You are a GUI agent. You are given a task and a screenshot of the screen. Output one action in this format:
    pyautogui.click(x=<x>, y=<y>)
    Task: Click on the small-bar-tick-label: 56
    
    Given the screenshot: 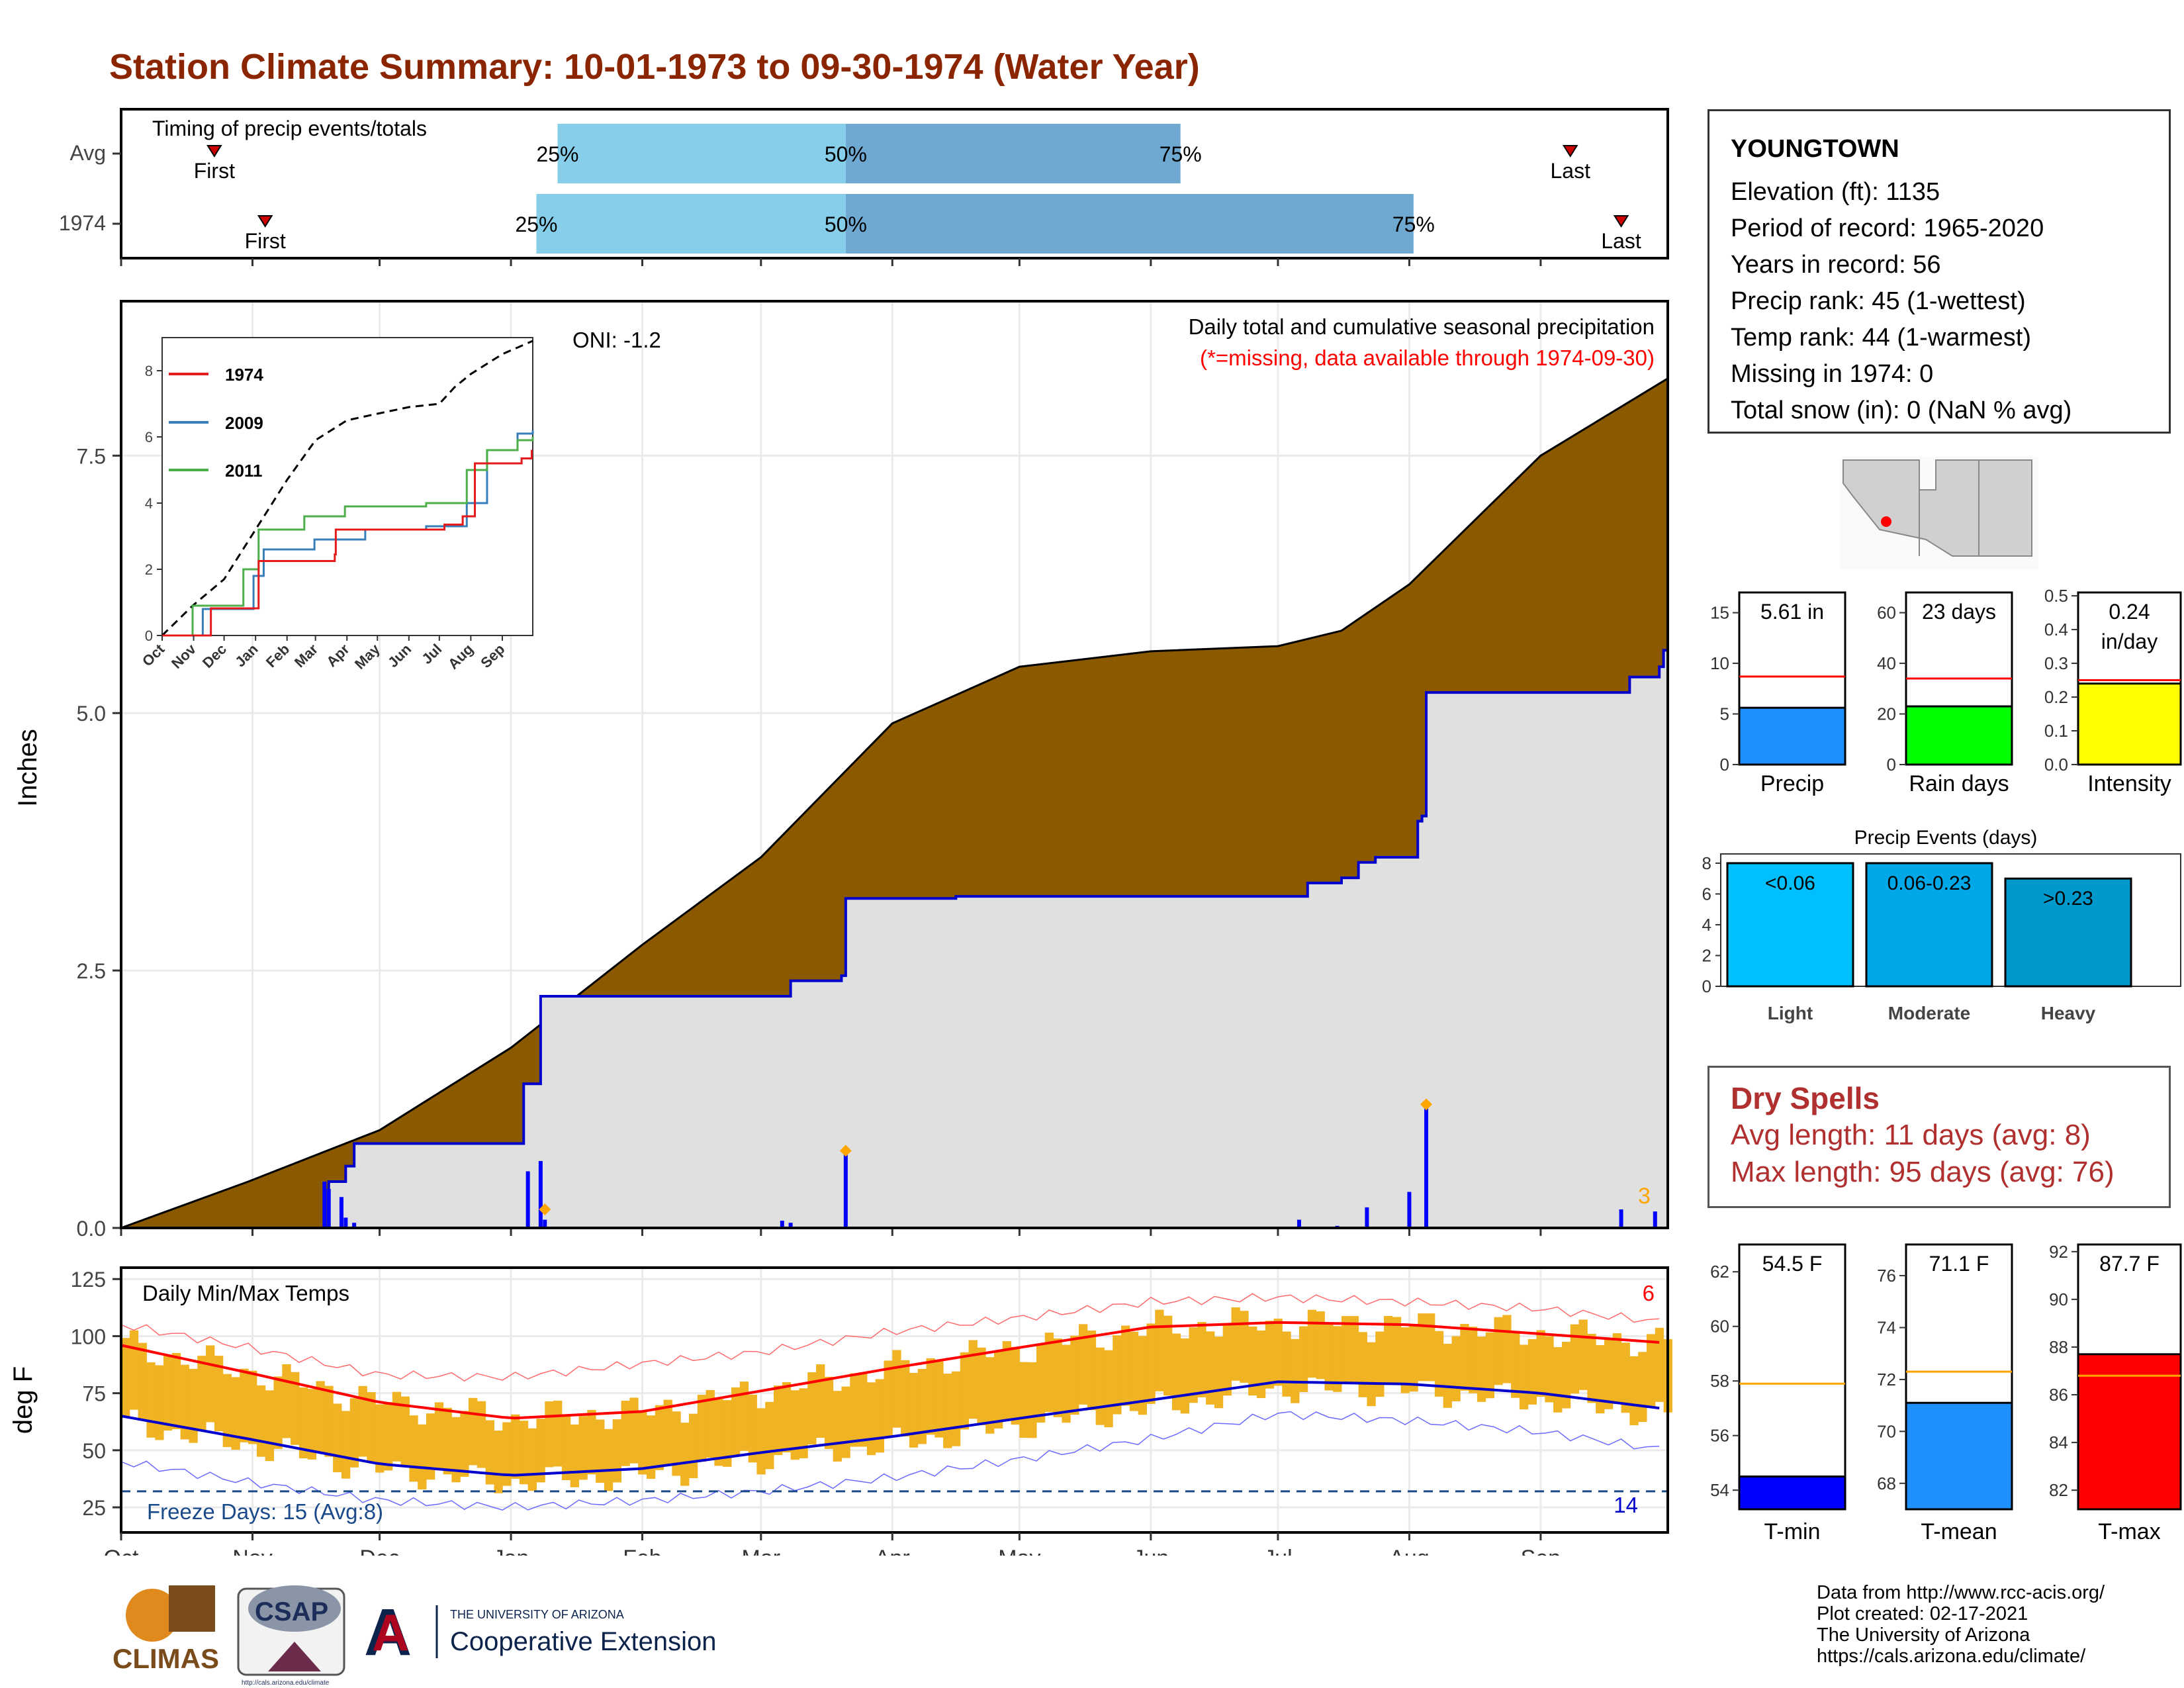 What is the action you would take?
    pyautogui.click(x=1720, y=1436)
    